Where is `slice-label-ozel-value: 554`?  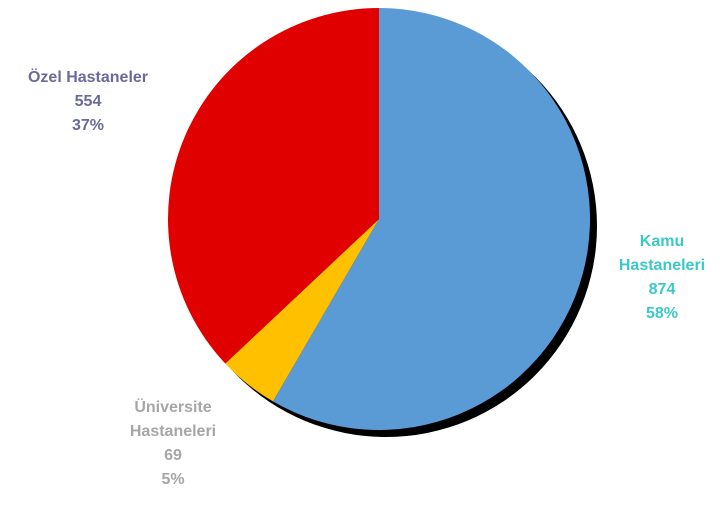
slice-label-ozel-value: 554 is located at coordinates (88, 101).